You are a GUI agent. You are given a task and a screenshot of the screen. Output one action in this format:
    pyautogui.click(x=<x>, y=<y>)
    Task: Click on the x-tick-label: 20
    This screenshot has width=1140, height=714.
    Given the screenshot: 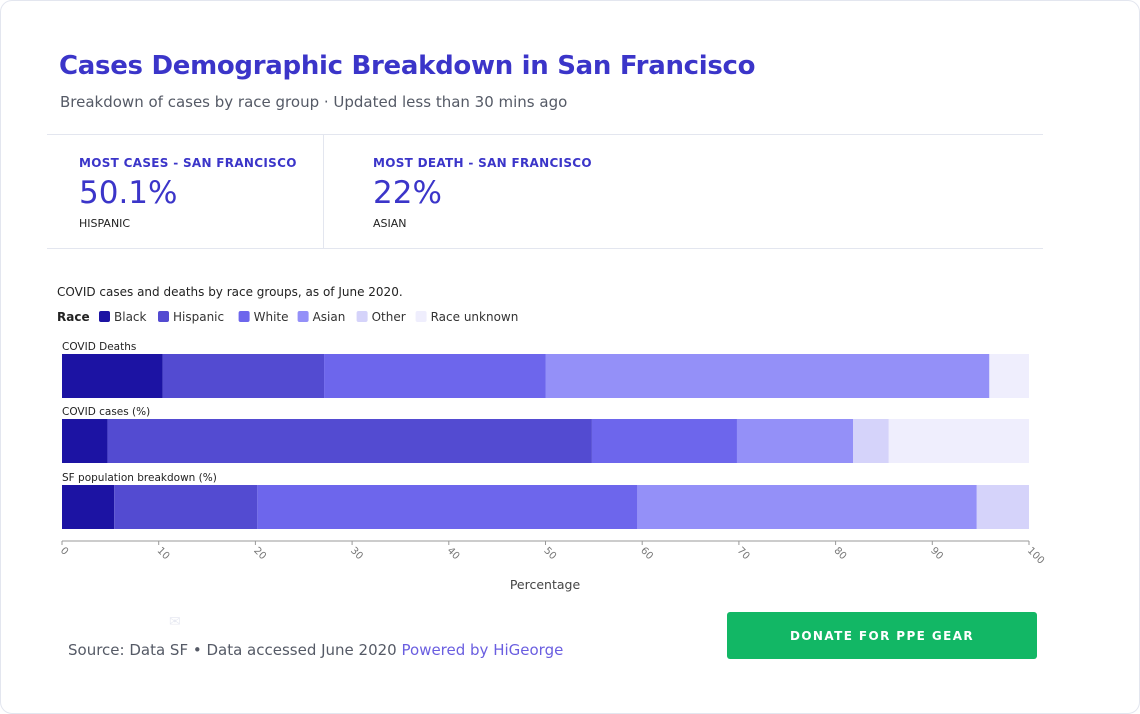 What is the action you would take?
    pyautogui.click(x=259, y=553)
    